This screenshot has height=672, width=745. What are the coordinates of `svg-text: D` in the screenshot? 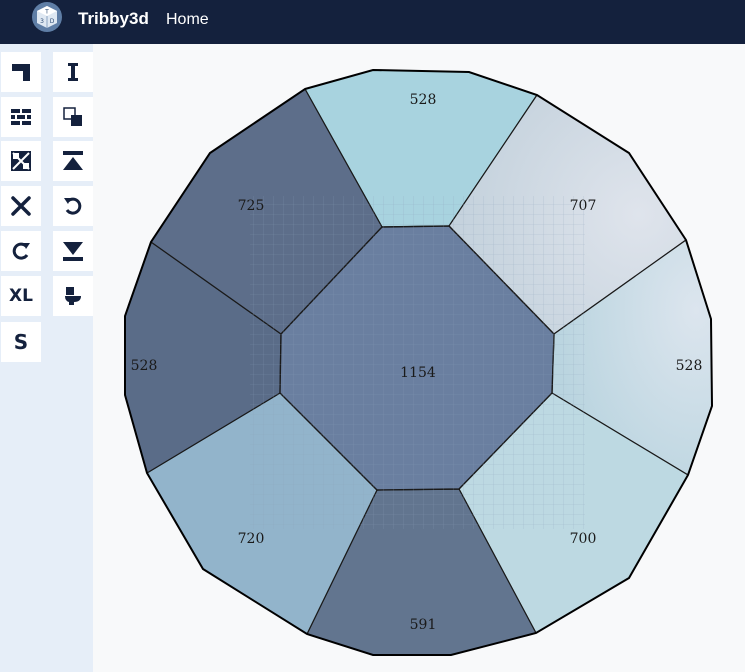 It's located at (52, 21).